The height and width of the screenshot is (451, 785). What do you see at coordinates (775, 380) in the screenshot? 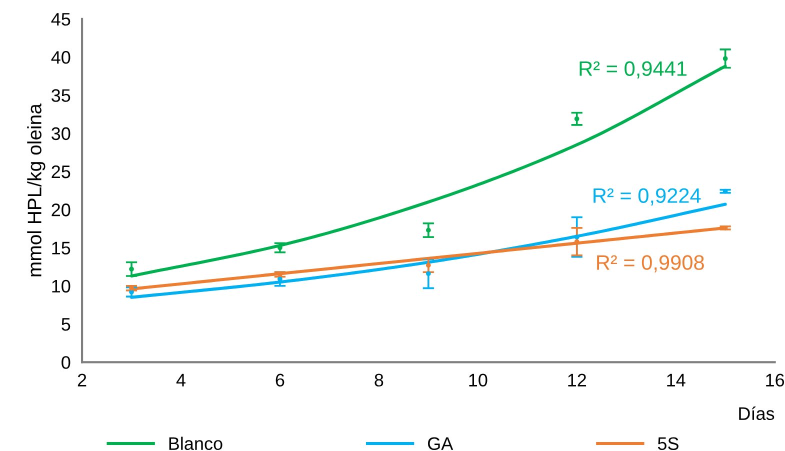
I see `x-tick-label: 16` at bounding box center [775, 380].